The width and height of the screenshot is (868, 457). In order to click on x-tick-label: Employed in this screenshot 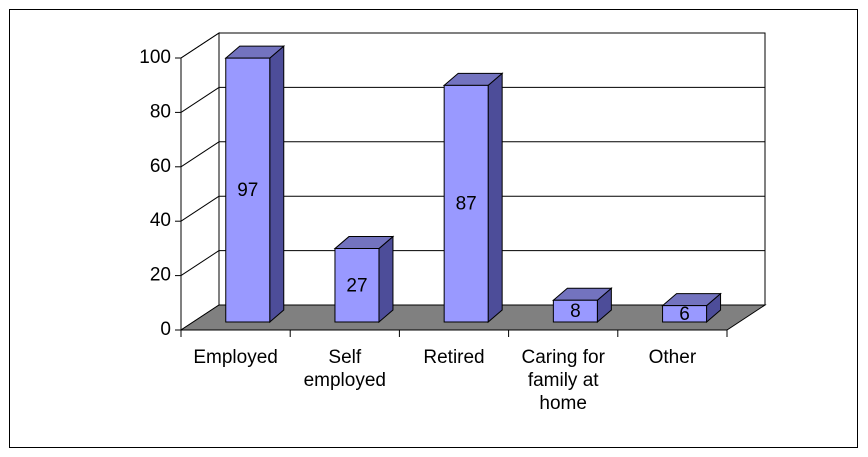, I will do `click(235, 357)`.